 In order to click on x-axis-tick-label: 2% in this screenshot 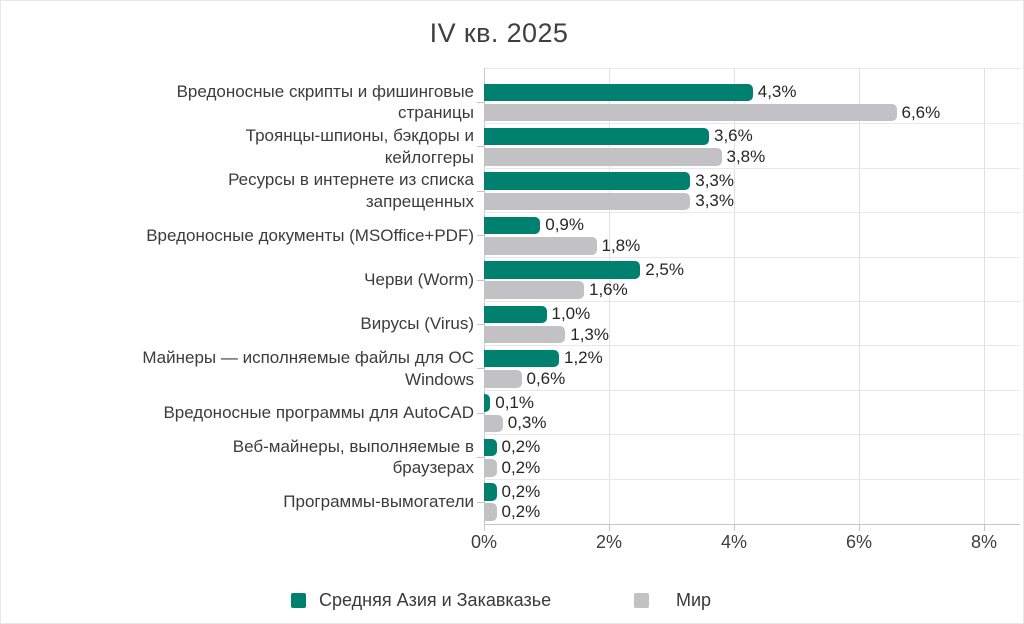, I will do `click(608, 542)`.